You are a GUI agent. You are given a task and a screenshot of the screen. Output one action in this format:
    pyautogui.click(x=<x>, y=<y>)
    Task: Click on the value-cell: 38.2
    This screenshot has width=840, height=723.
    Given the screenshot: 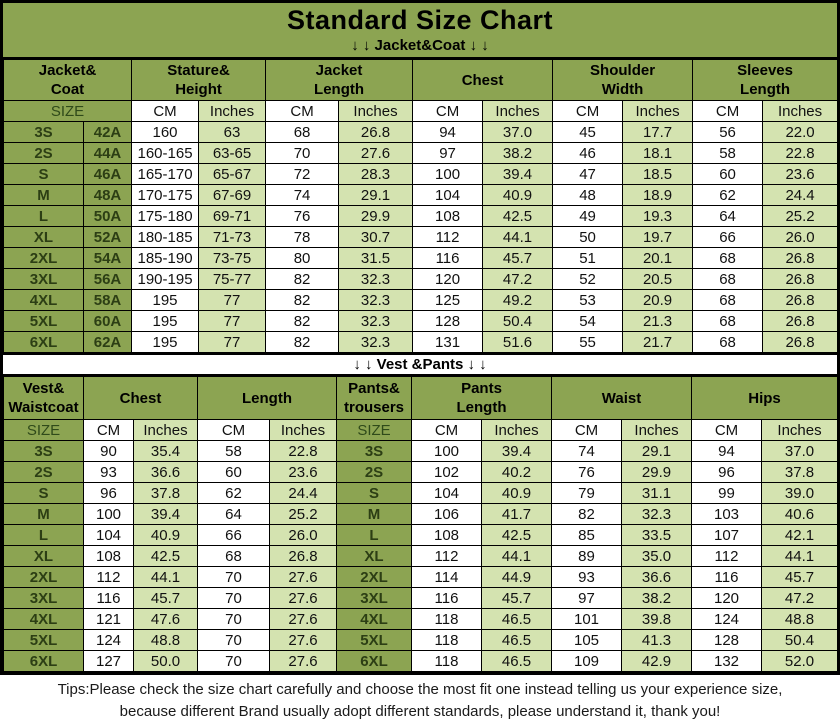 What is the action you would take?
    pyautogui.click(x=518, y=153)
    